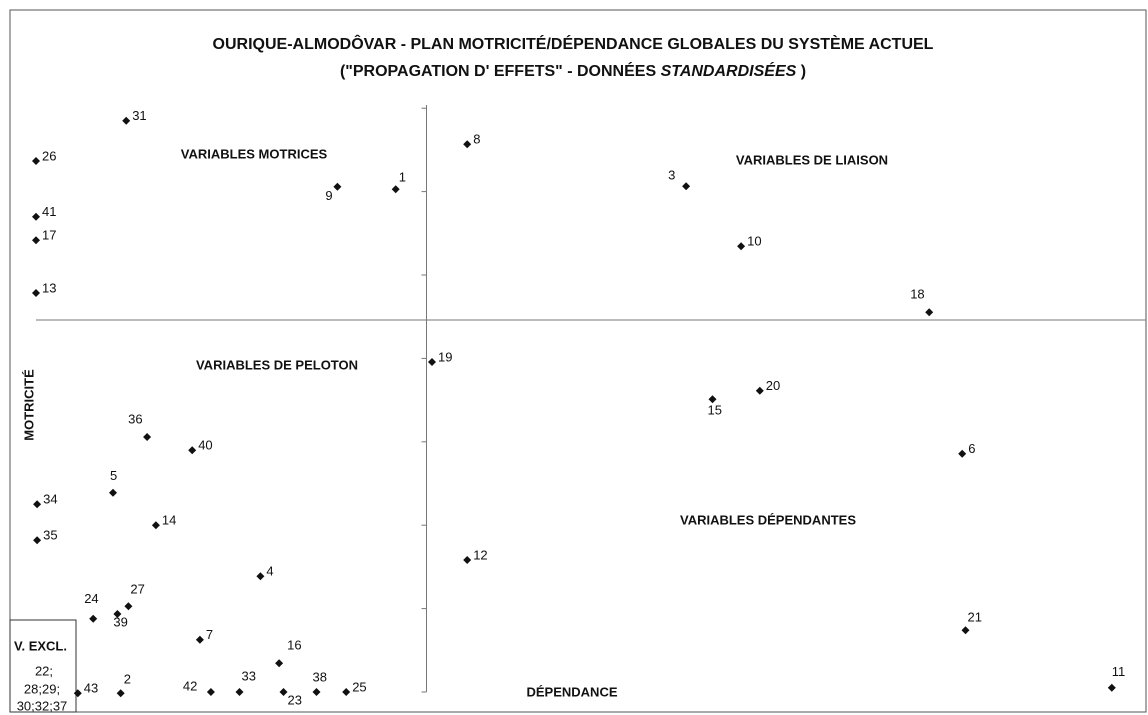 Image resolution: width=1148 pixels, height=715 pixels. Describe the element at coordinates (127, 679) in the screenshot. I see `point-label: 2` at that location.